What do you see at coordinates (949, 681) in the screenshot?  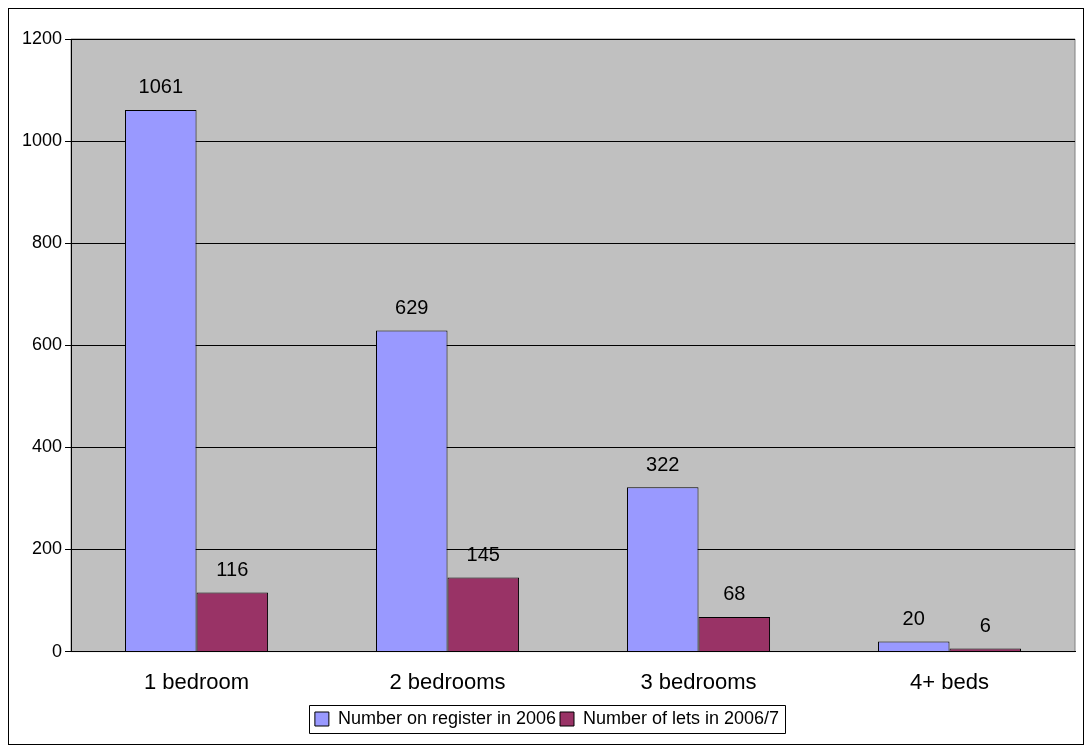 I see `x-tick-label: 4+ beds` at bounding box center [949, 681].